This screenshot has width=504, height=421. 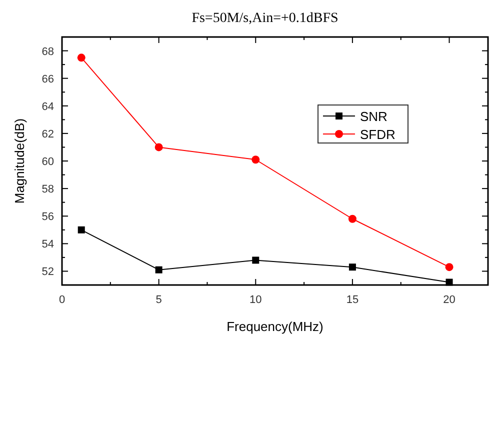 What do you see at coordinates (48, 190) in the screenshot?
I see `y-tick-label: 58` at bounding box center [48, 190].